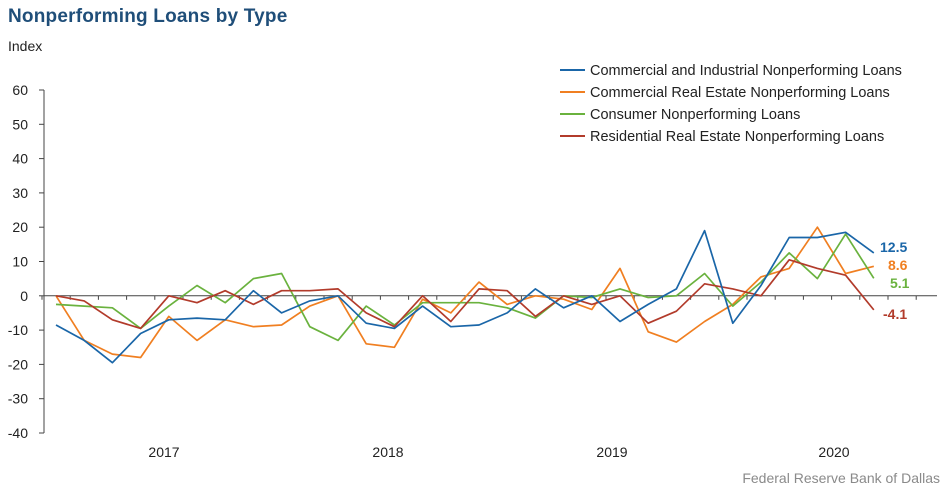 Image resolution: width=949 pixels, height=493 pixels. I want to click on y-tick-label: 10, so click(20, 262).